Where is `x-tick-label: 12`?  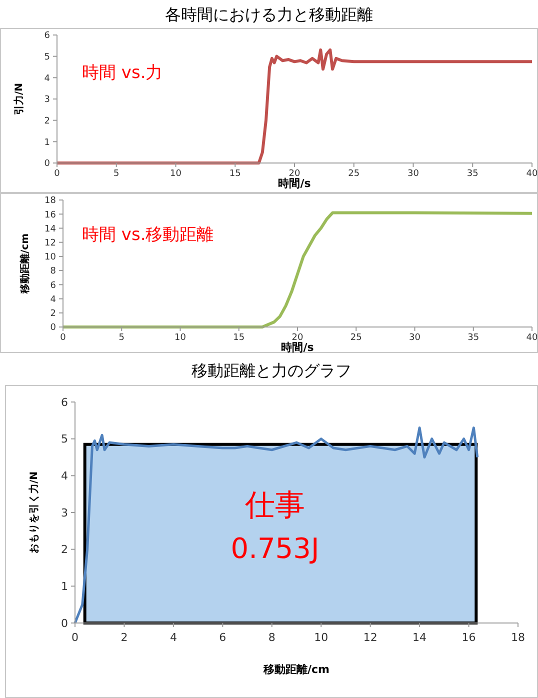 x-tick-label: 12 is located at coordinates (370, 637).